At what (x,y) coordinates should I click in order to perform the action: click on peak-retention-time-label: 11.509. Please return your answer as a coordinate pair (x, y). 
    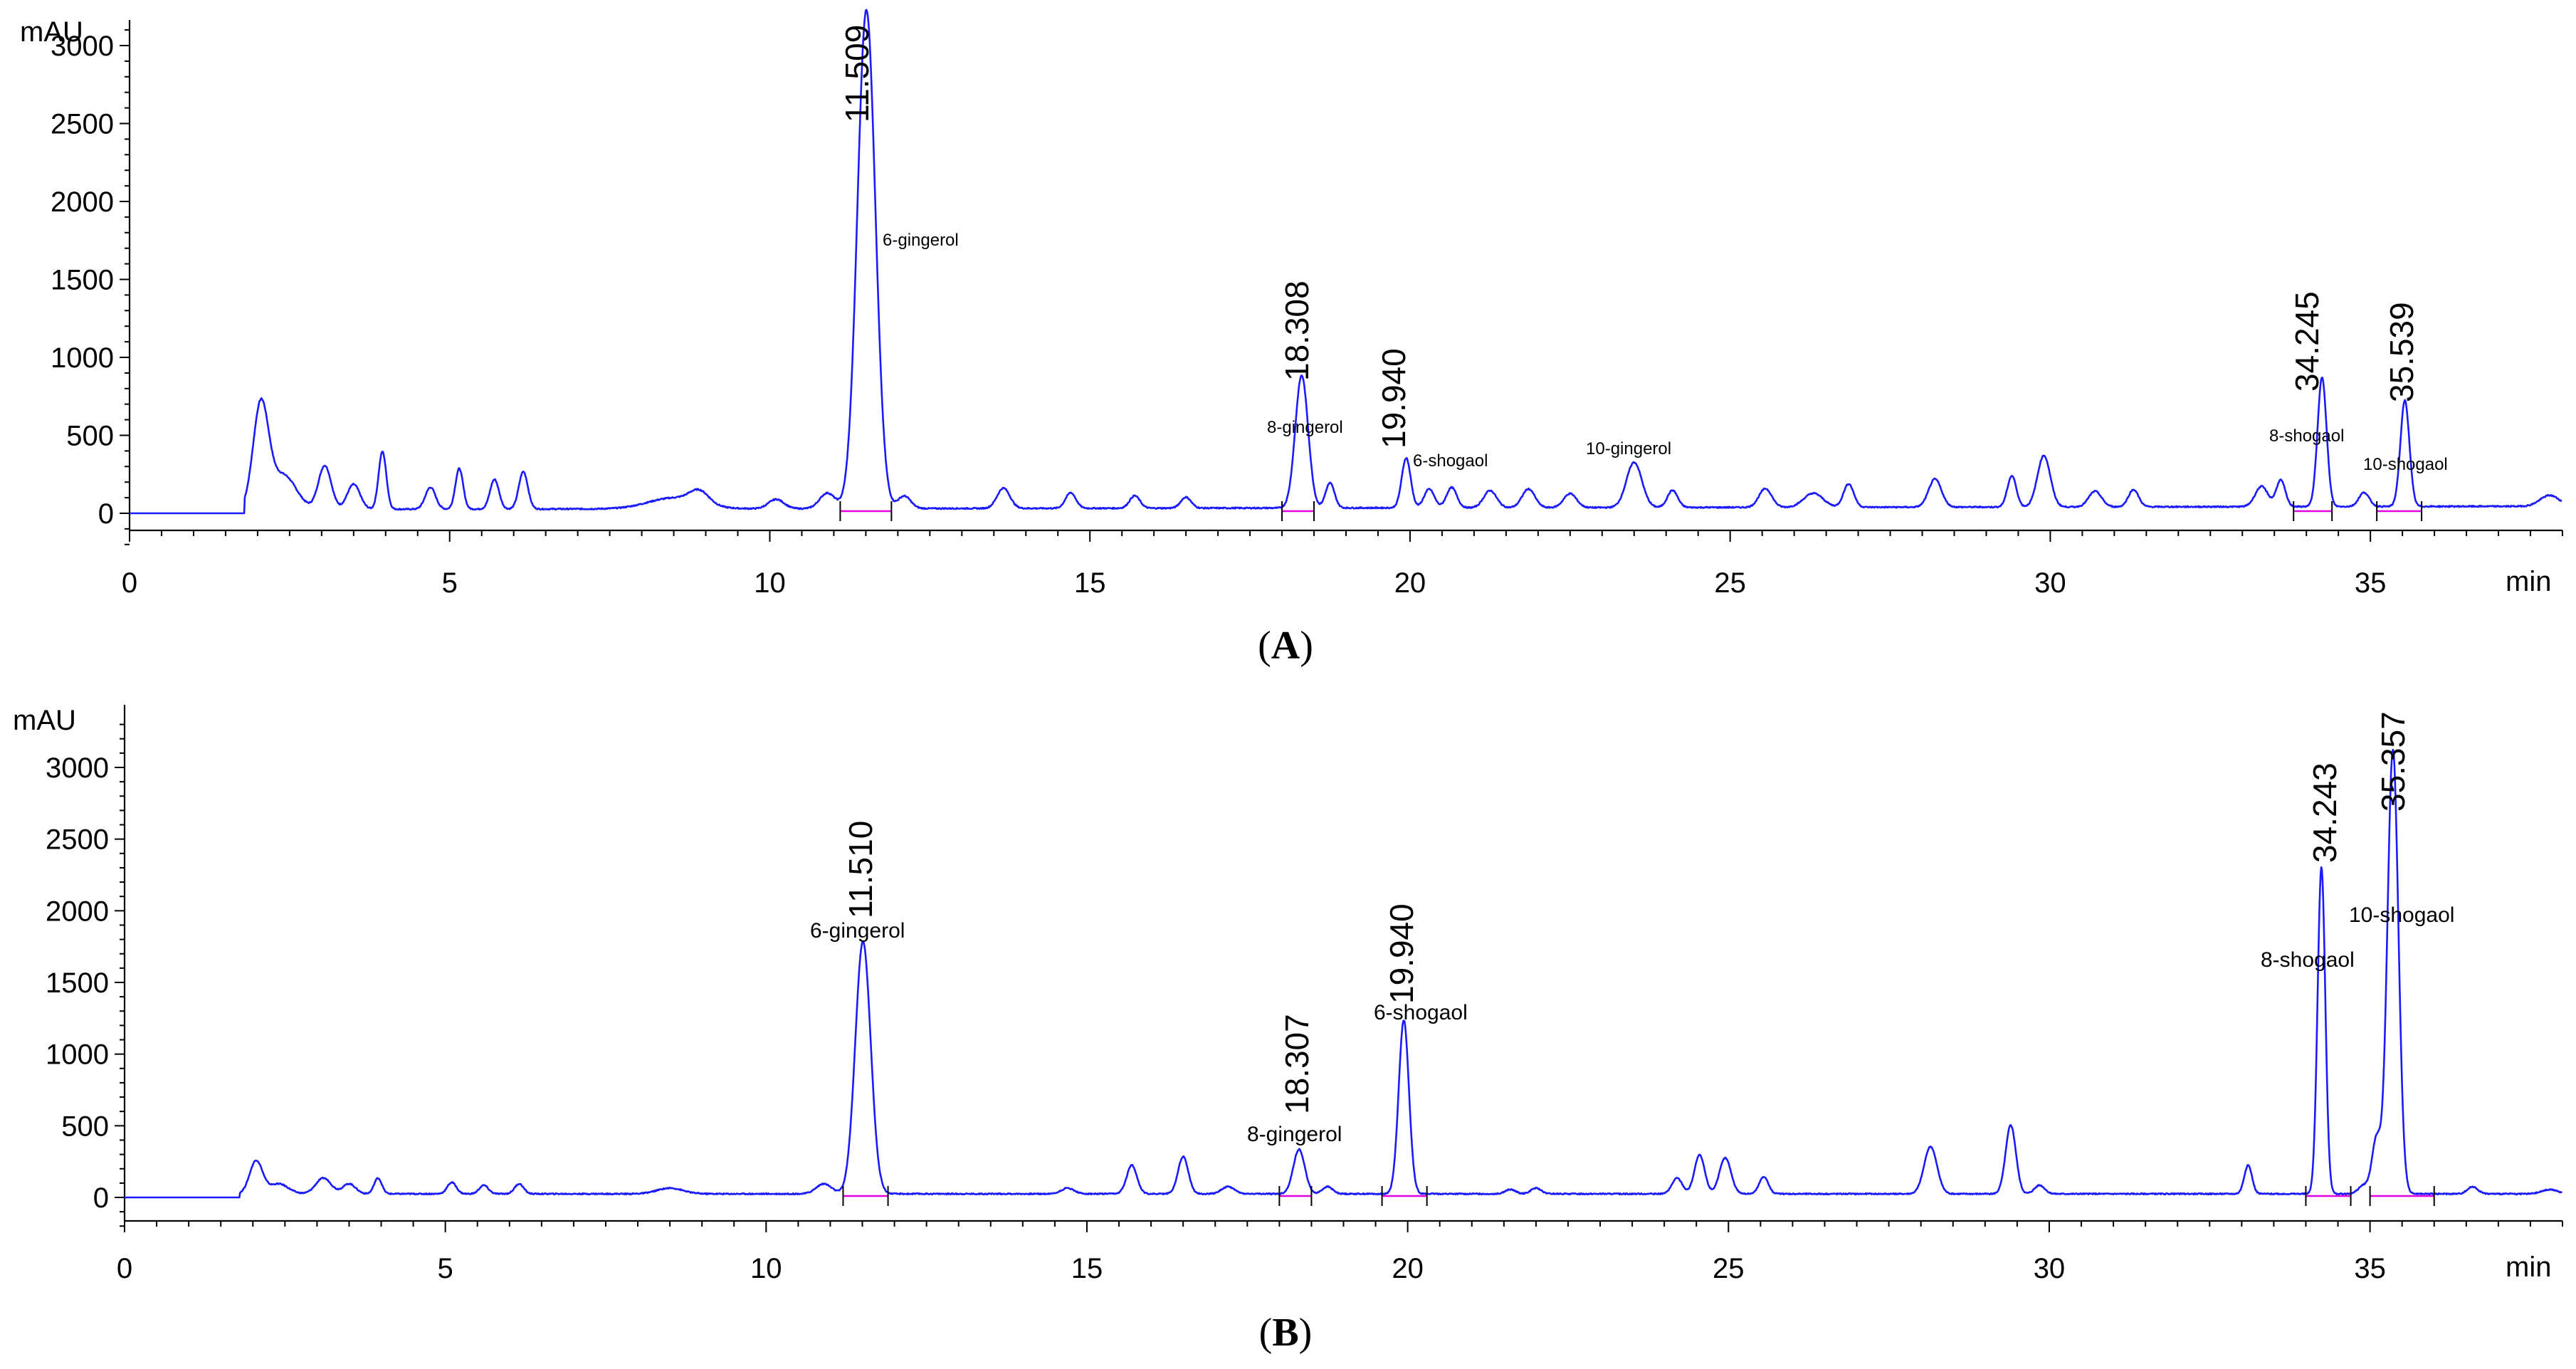
    Looking at the image, I should click on (857, 73).